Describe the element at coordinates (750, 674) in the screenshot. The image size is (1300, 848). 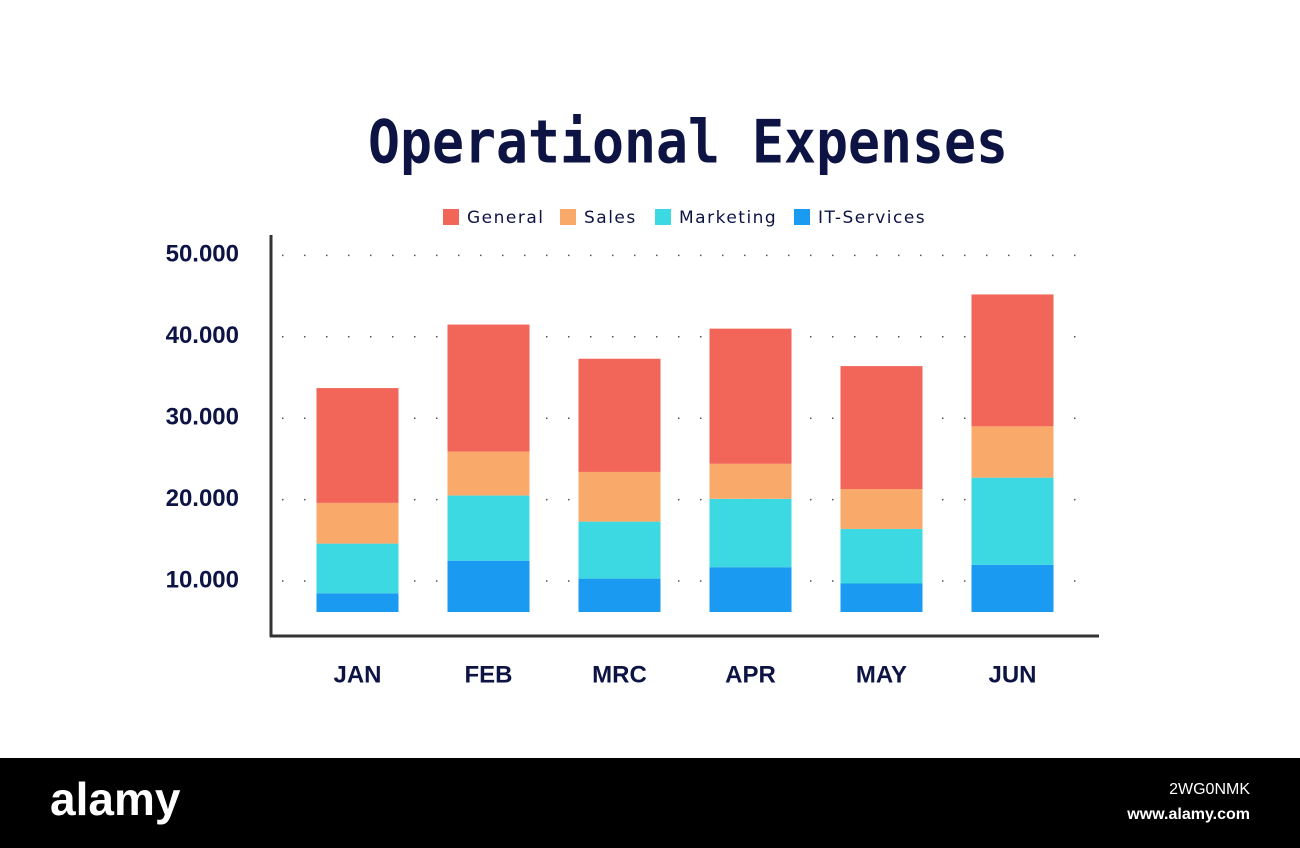
I see `x-tick-label: APR` at that location.